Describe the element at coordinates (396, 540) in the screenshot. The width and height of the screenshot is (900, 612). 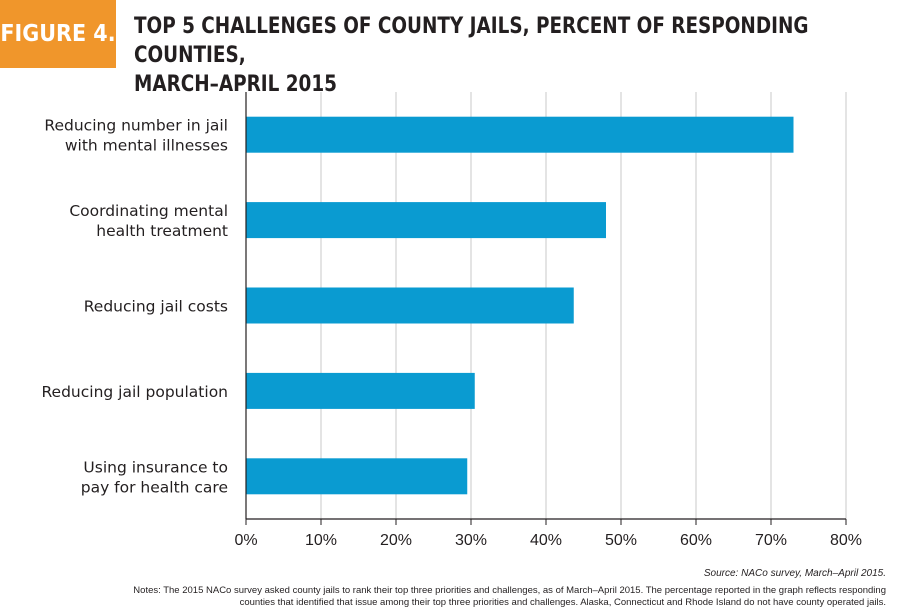
I see `x-tick-label: 20%` at that location.